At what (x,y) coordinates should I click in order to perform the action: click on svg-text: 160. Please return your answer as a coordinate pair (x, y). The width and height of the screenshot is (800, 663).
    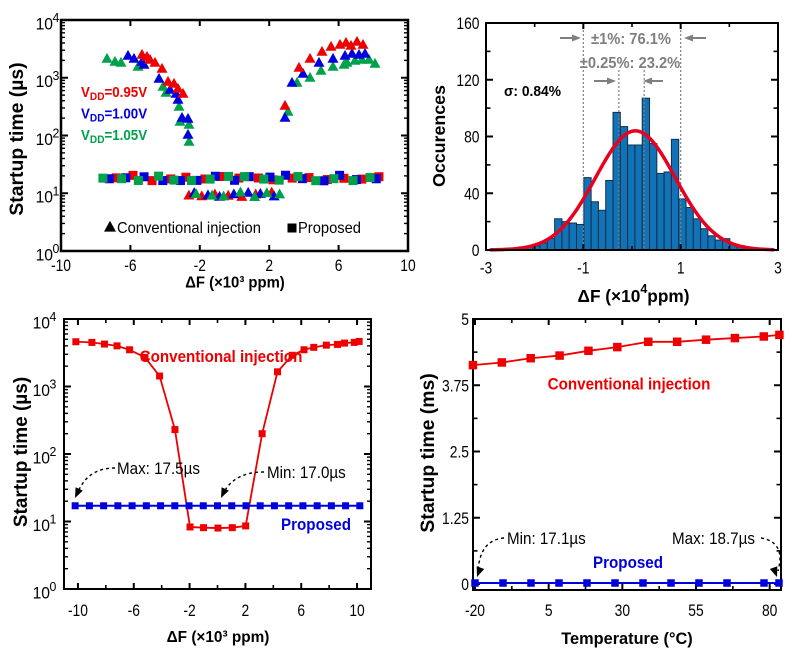
    Looking at the image, I should click on (467, 24).